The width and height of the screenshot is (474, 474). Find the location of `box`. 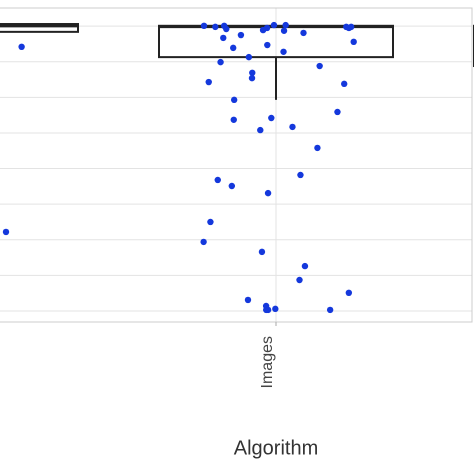

box is located at coordinates (39, 28).